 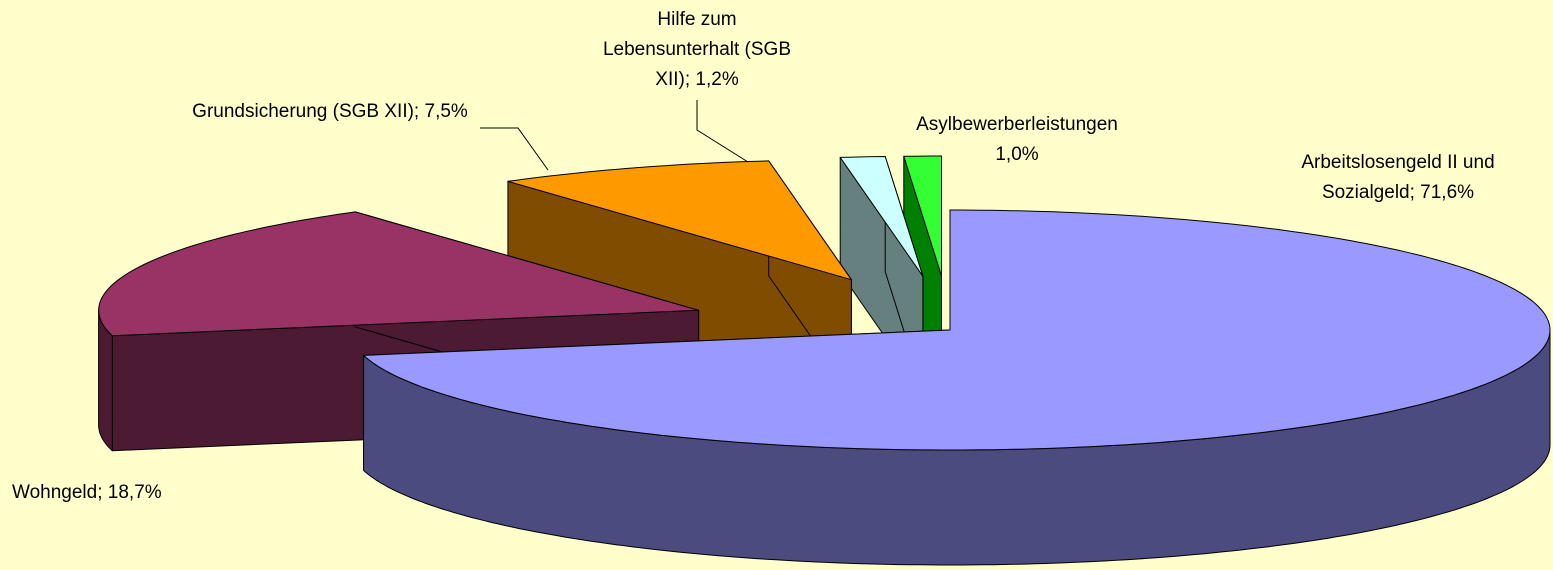 What do you see at coordinates (1017, 140) in the screenshot?
I see `data-label: Asylbewerberleistungen 1,0%` at bounding box center [1017, 140].